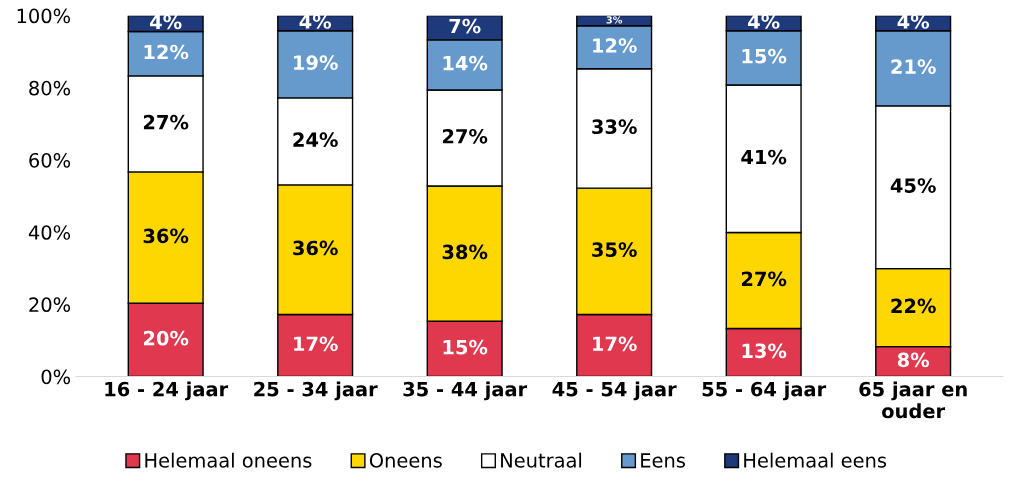  What do you see at coordinates (50, 88) in the screenshot?
I see `y-tick-label: 80%` at bounding box center [50, 88].